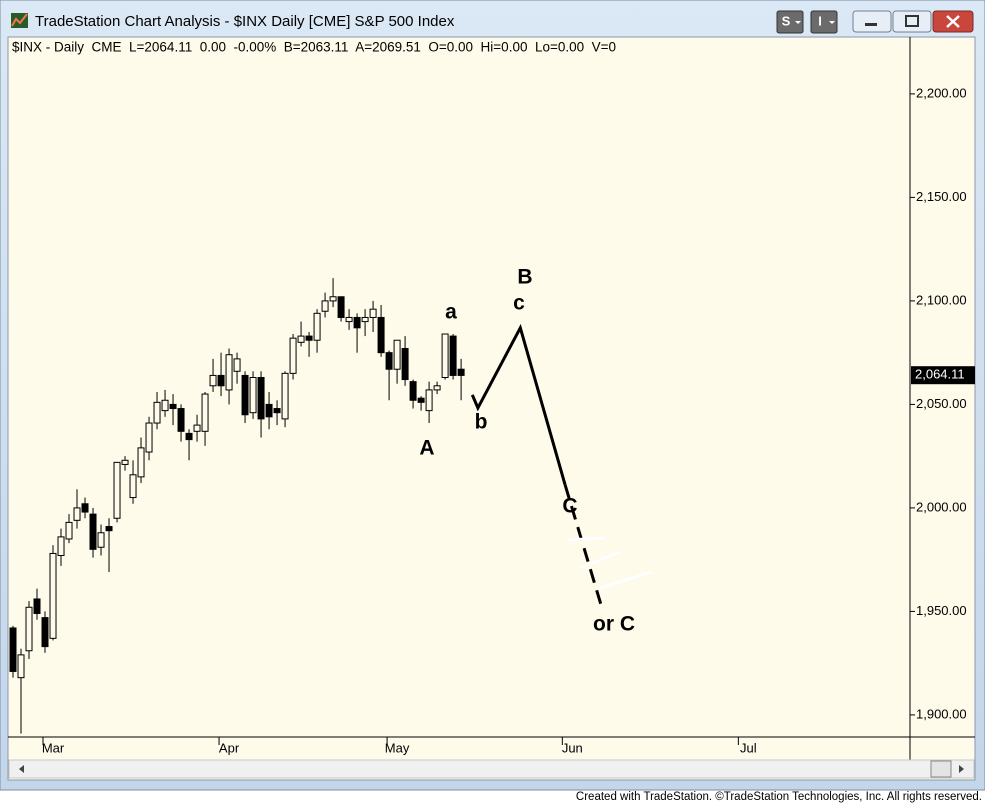 The width and height of the screenshot is (985, 804). I want to click on wave-projection, so click(518, 404).